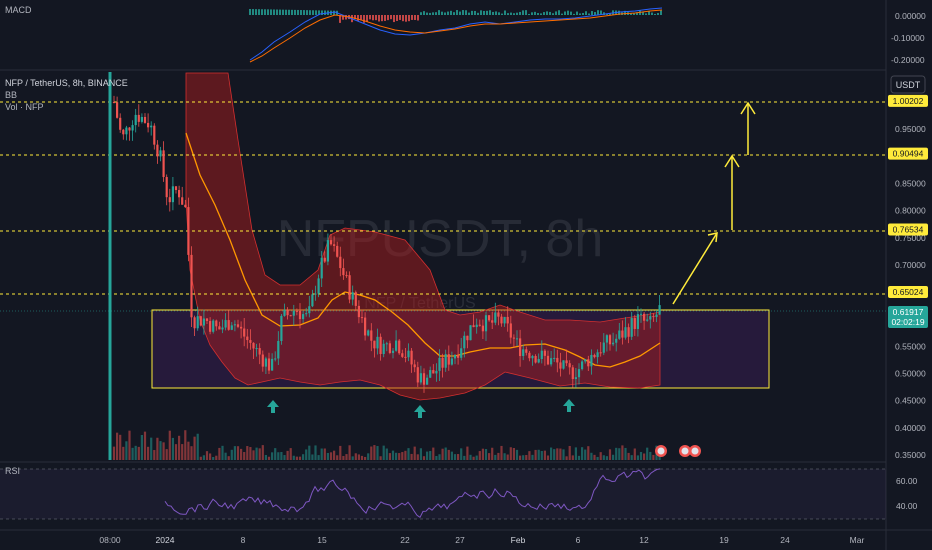 The image size is (932, 550). Describe the element at coordinates (481, 540) in the screenshot. I see `time-axis: 08:00 2024 8 15 22 27 Feb 6 12 19 24 Mar` at that location.